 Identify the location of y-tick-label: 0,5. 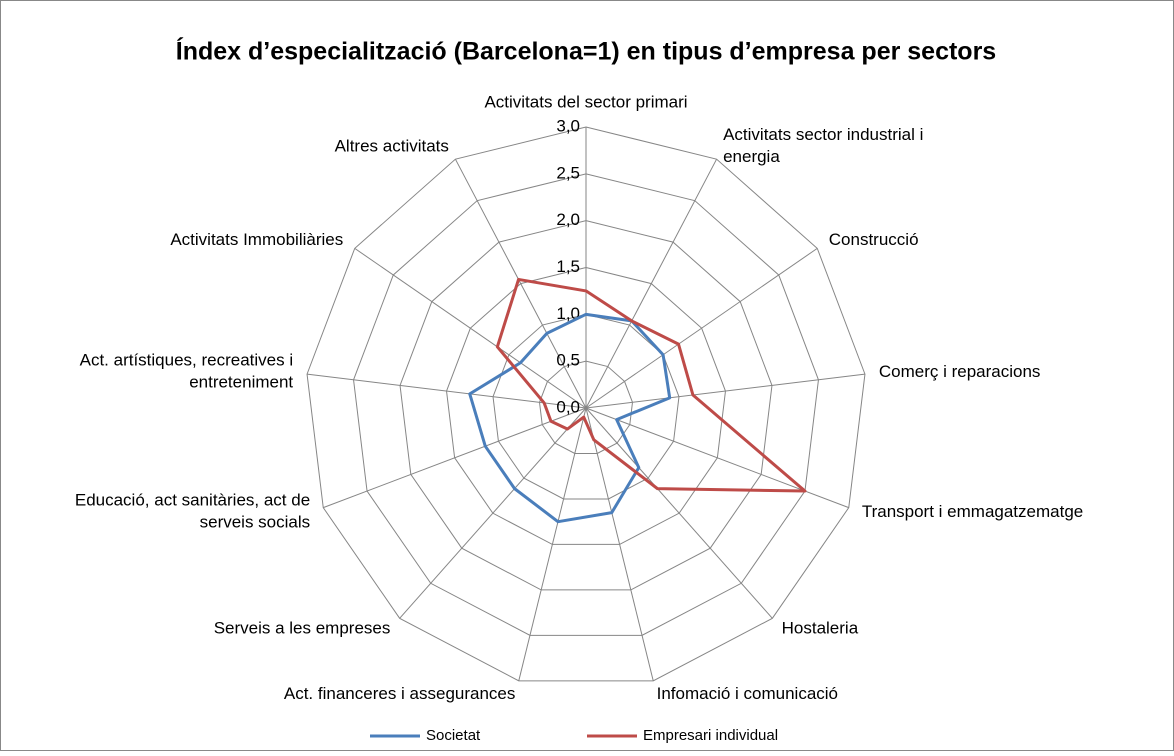
(568, 360).